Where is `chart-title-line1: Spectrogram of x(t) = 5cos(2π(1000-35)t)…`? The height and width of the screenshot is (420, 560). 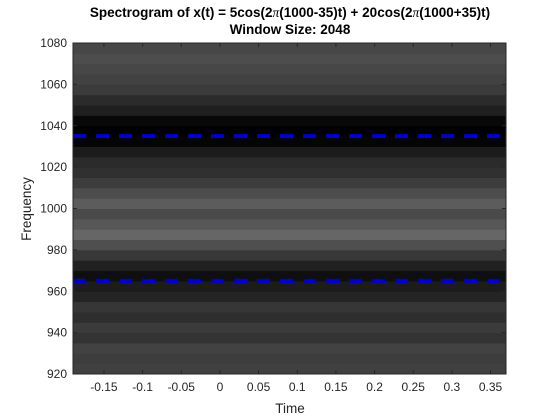 chart-title-line1: Spectrogram of x(t) = 5cos(2π(1000-35)t)… is located at coordinates (290, 12).